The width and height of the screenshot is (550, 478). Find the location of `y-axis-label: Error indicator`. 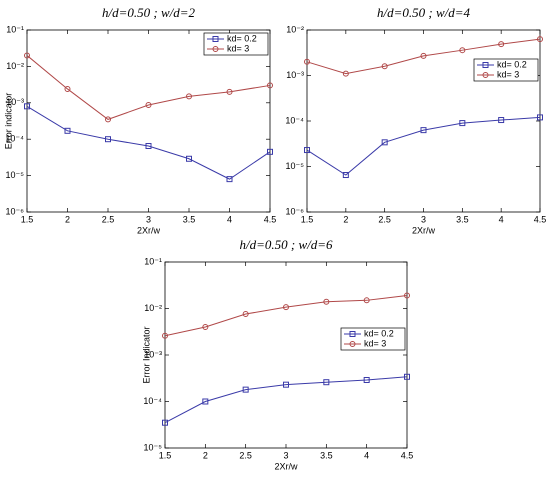

y-axis-label: Error indicator is located at coordinates (8, 121).